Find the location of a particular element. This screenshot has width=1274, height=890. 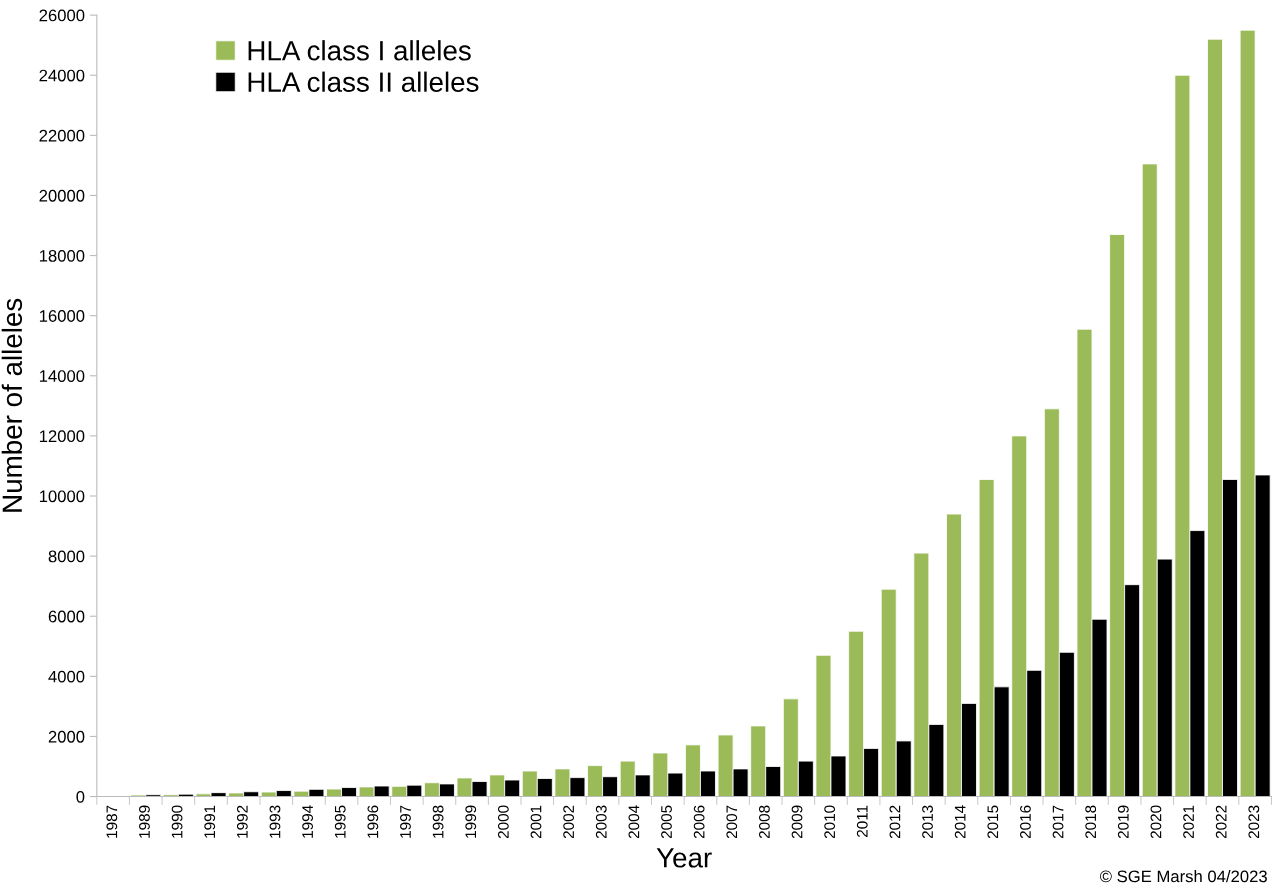

legend-label: HLA class II alleles is located at coordinates (363, 81).